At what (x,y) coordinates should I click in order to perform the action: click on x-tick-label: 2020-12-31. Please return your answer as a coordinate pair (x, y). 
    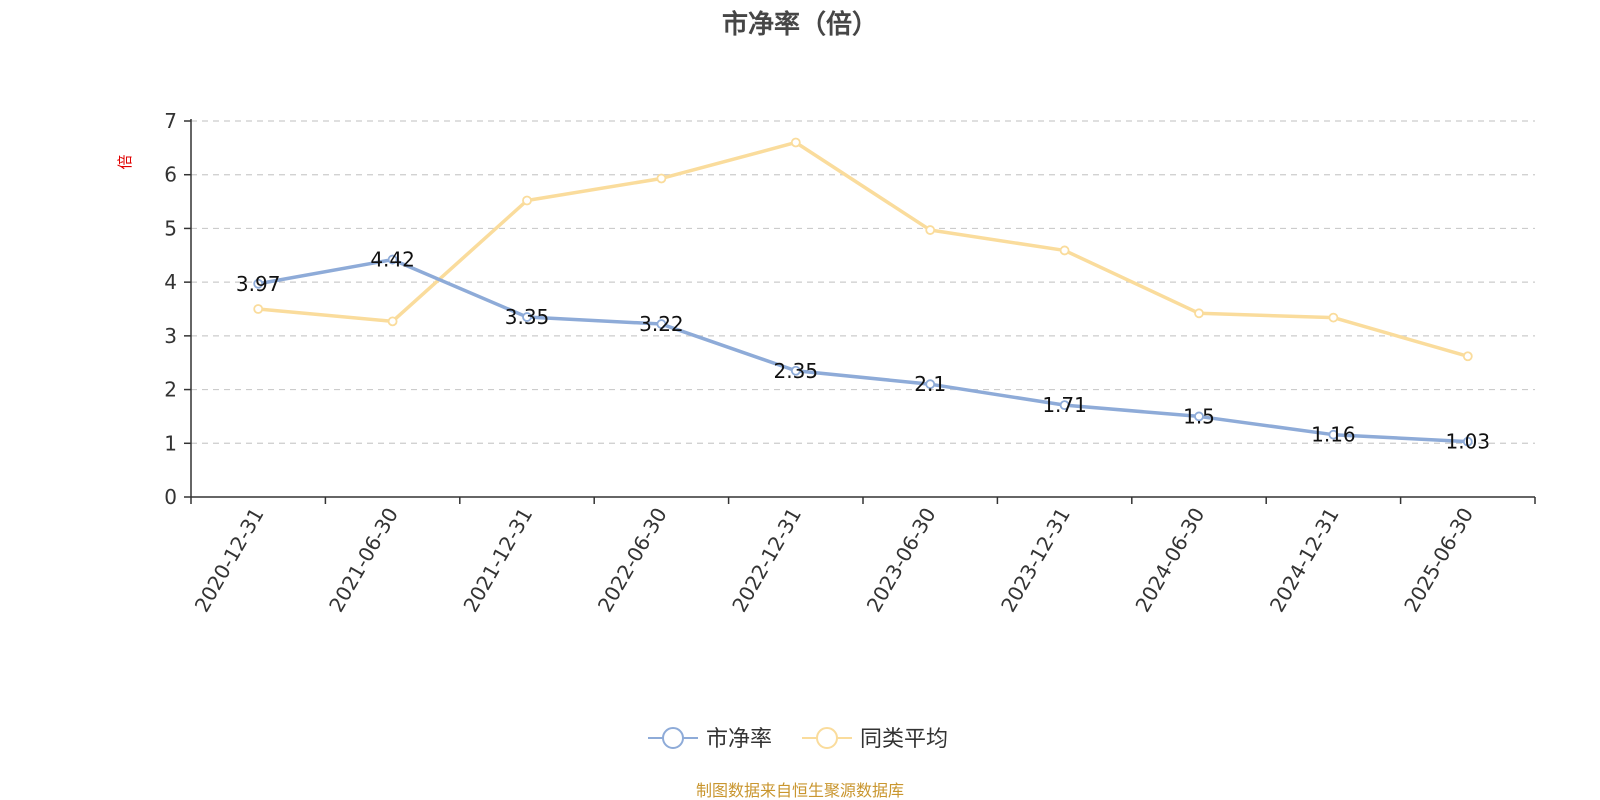
    Looking at the image, I should click on (229, 560).